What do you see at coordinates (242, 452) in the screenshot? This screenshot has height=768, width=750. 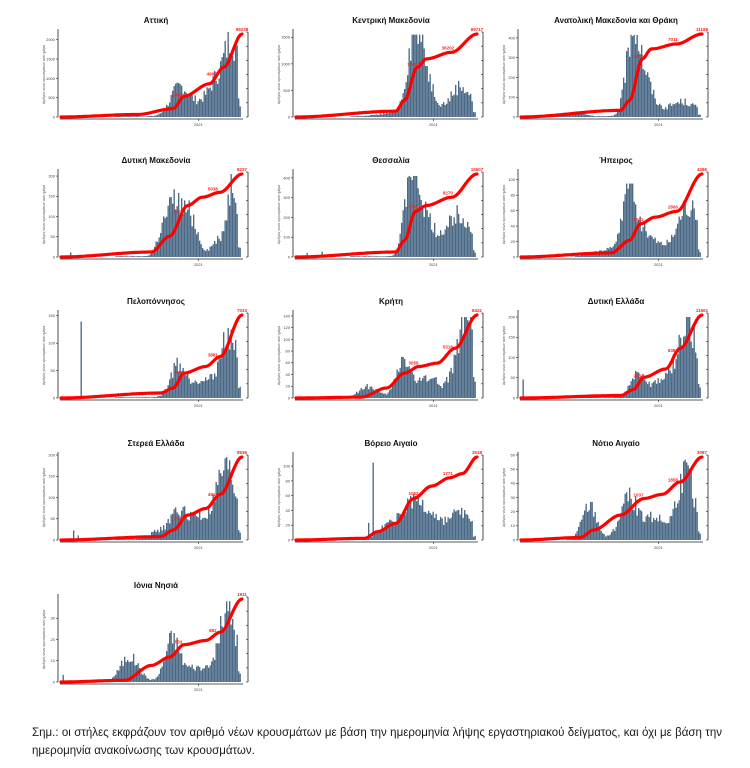 I see `cumulative-annotation: 8536` at bounding box center [242, 452].